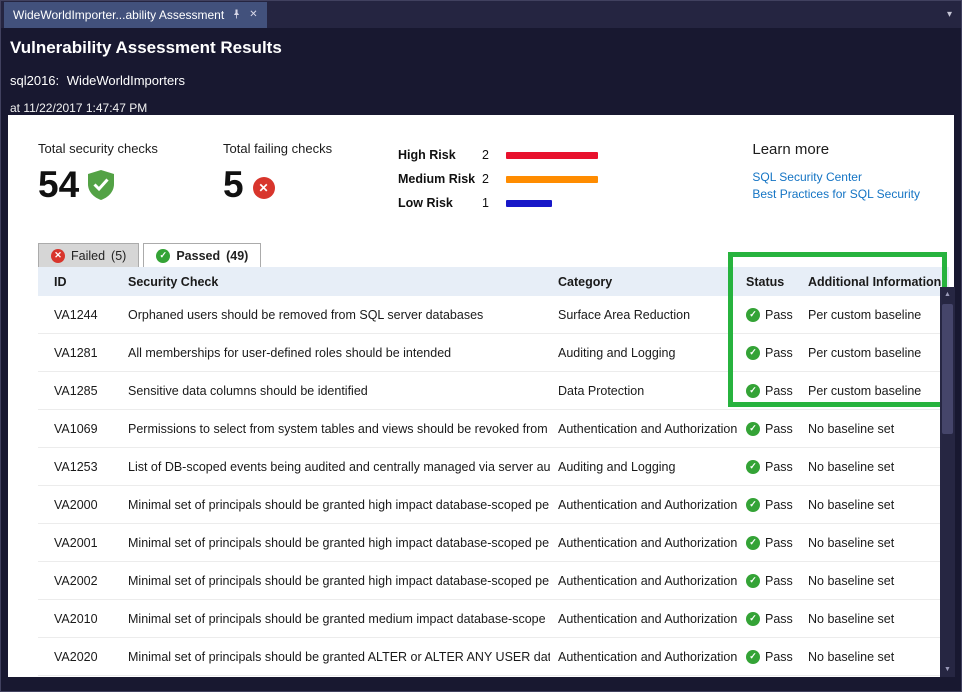 This screenshot has height=692, width=962. Describe the element at coordinates (947, 294) in the screenshot. I see `scroll-up-icon: ▲` at that location.